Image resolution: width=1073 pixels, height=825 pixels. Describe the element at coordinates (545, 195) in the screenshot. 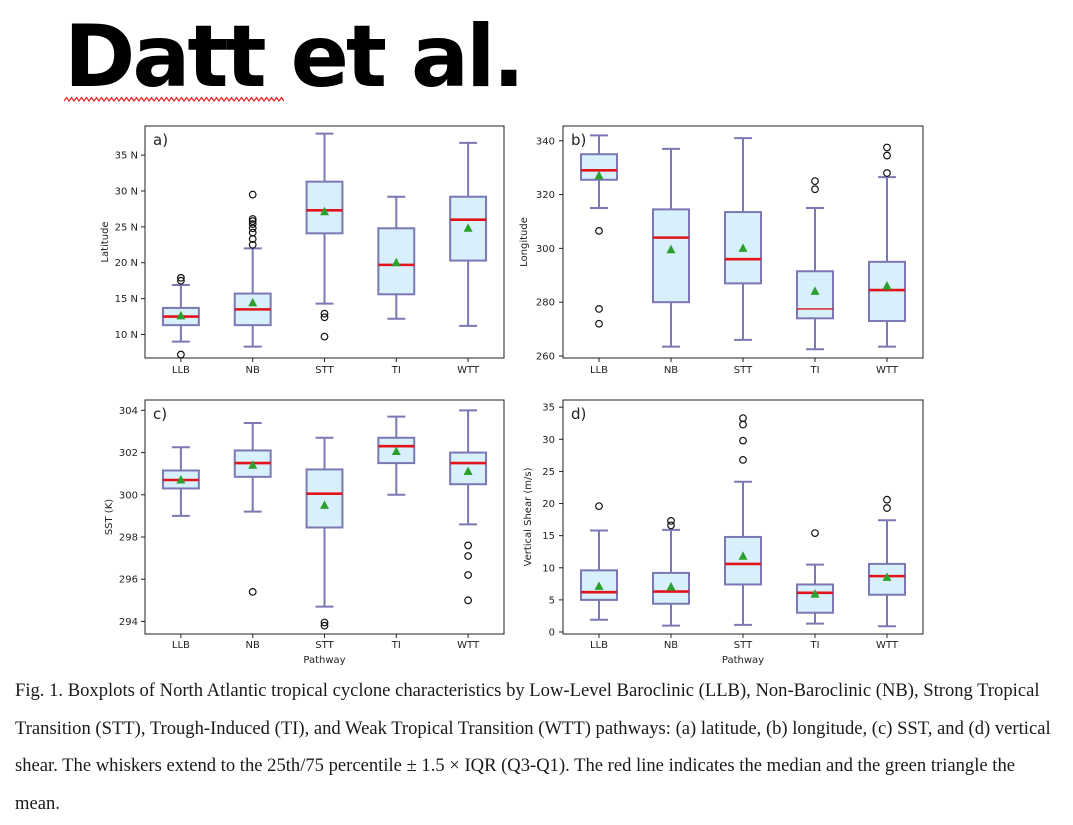

I see `y-tick-label: 320` at that location.